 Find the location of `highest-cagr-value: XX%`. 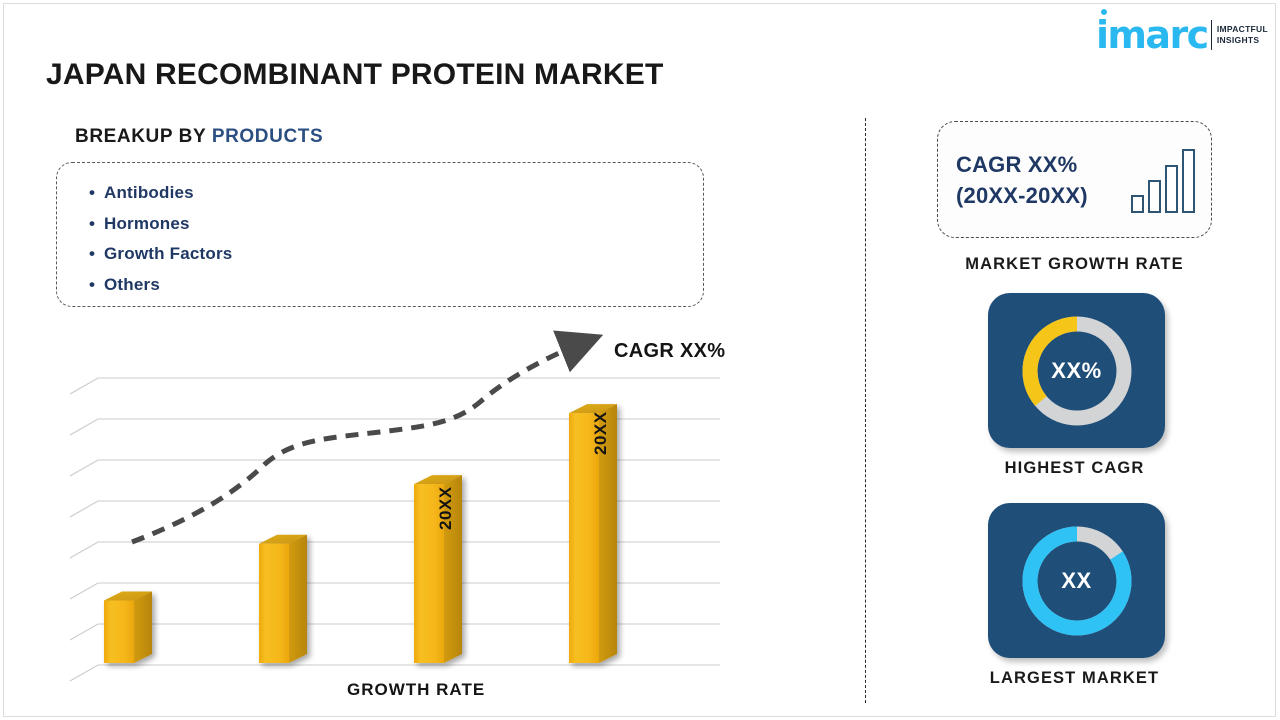

highest-cagr-value: XX% is located at coordinates (1076, 370).